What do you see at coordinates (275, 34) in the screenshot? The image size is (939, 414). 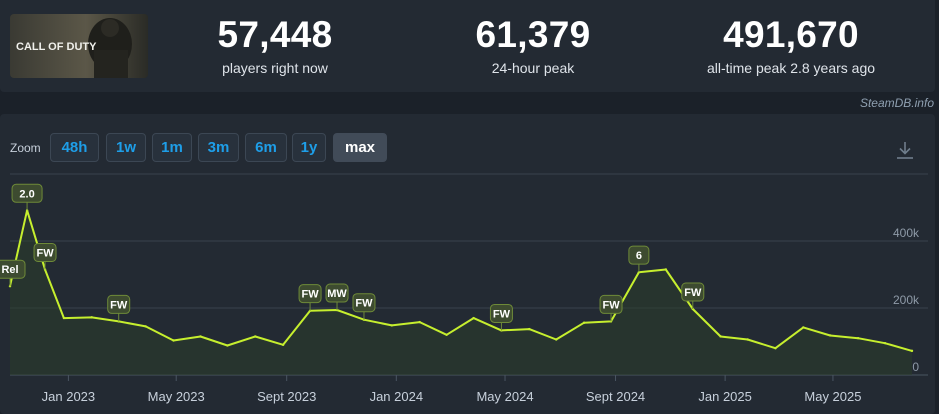 I see `current-players-value: 57,448` at bounding box center [275, 34].